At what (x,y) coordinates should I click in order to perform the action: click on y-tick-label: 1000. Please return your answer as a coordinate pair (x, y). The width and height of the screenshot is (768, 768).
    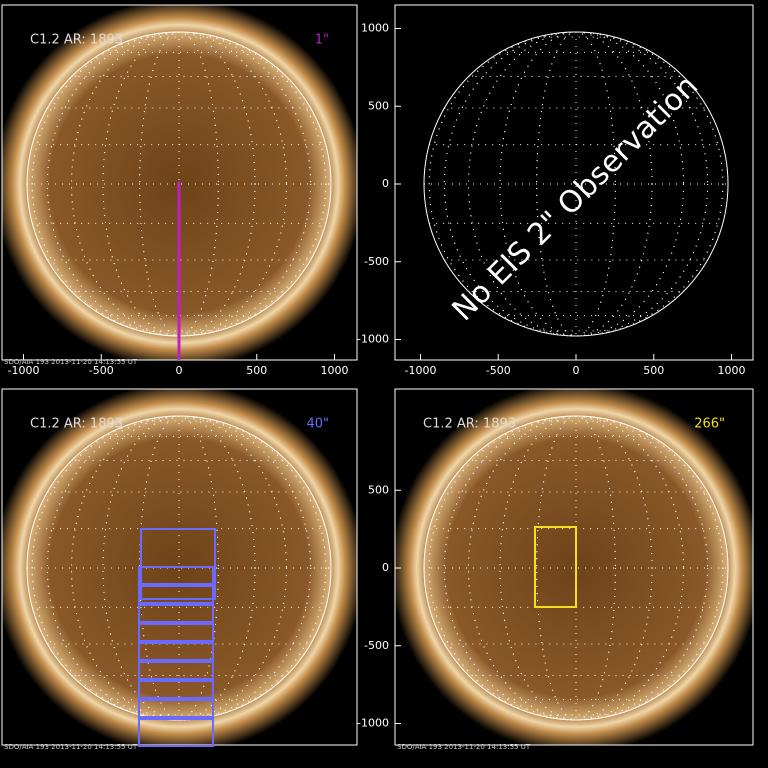
    Looking at the image, I should click on (375, 28).